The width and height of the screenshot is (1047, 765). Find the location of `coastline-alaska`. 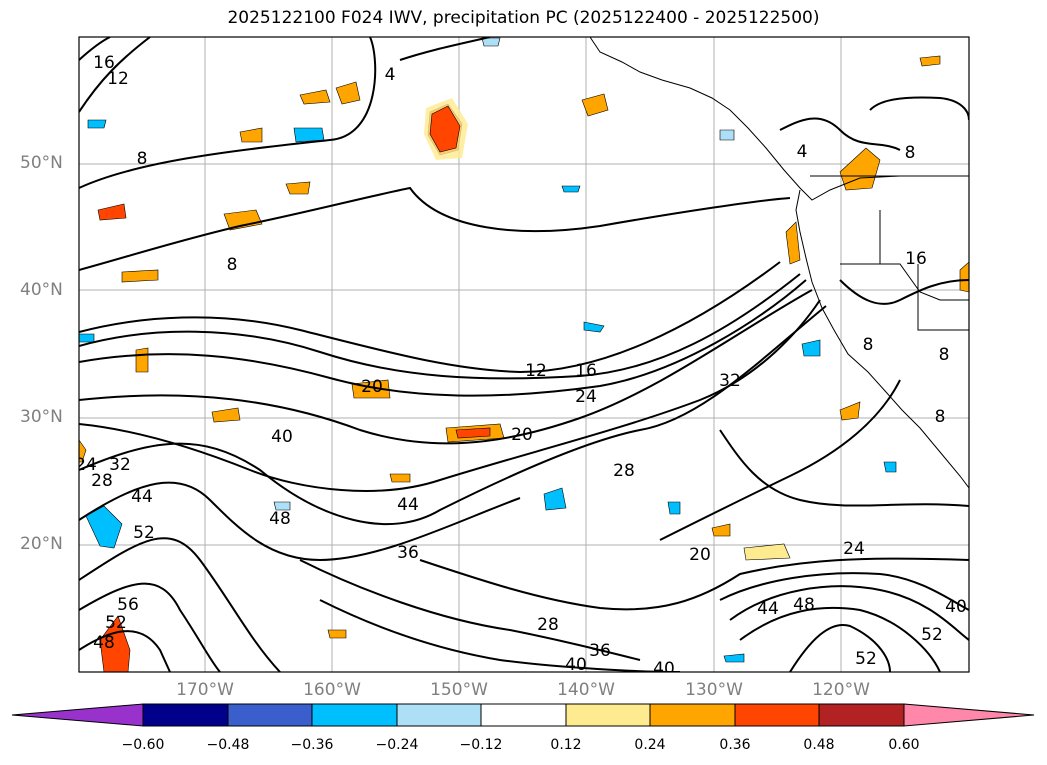

coastline-alaska is located at coordinates (779, 119).